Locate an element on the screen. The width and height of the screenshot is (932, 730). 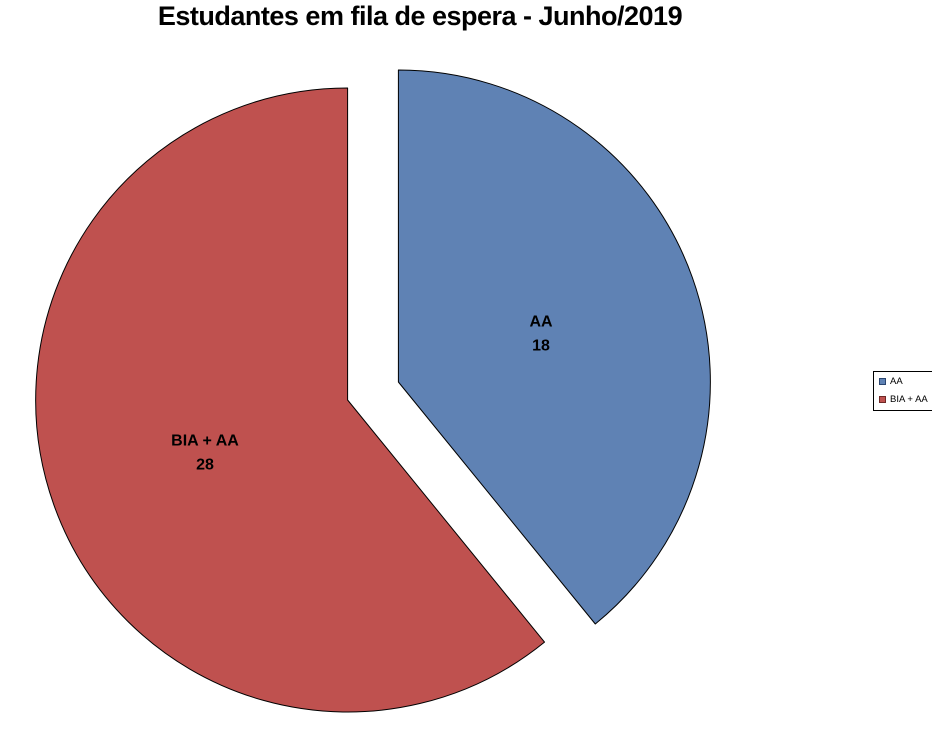
slice-label-name-bia-aa: BIA + AA is located at coordinates (205, 441).